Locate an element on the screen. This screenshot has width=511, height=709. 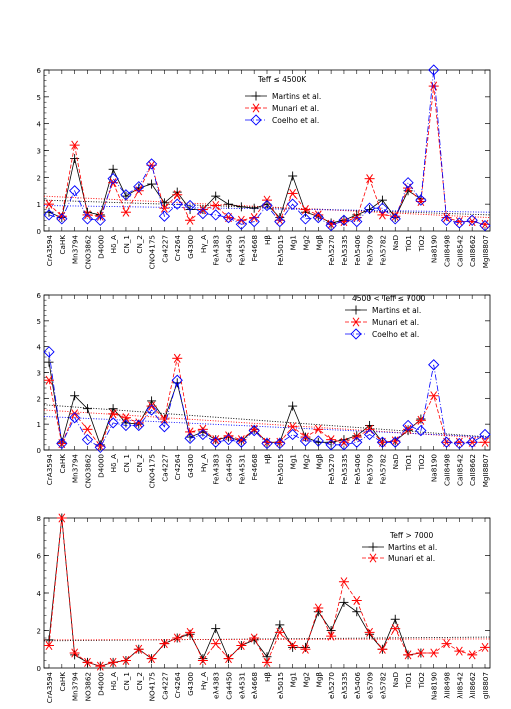
y-tick-label: 0 is located at coordinates (39, 232).